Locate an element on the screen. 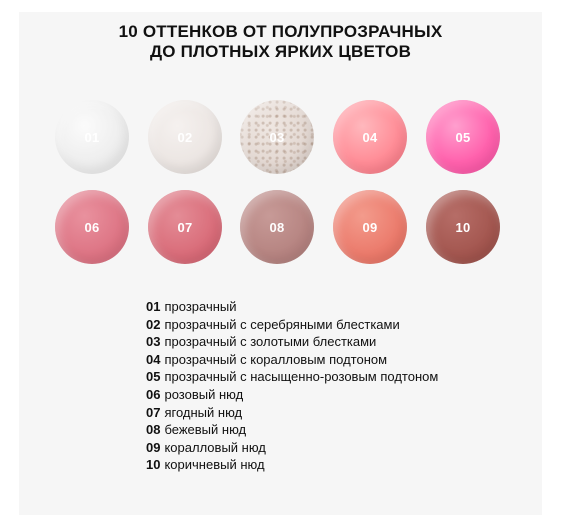 The height and width of the screenshot is (527, 562). legend-number: 06 is located at coordinates (153, 394).